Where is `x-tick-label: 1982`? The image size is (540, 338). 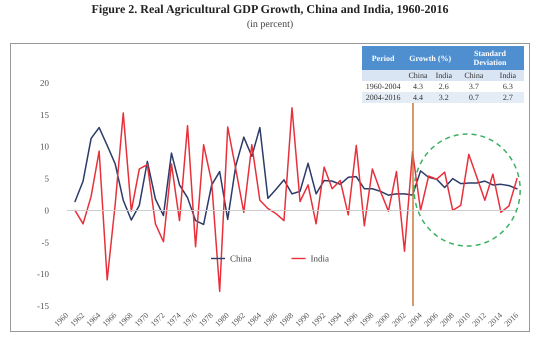
x-tick-label: 1982 is located at coordinates (238, 319).